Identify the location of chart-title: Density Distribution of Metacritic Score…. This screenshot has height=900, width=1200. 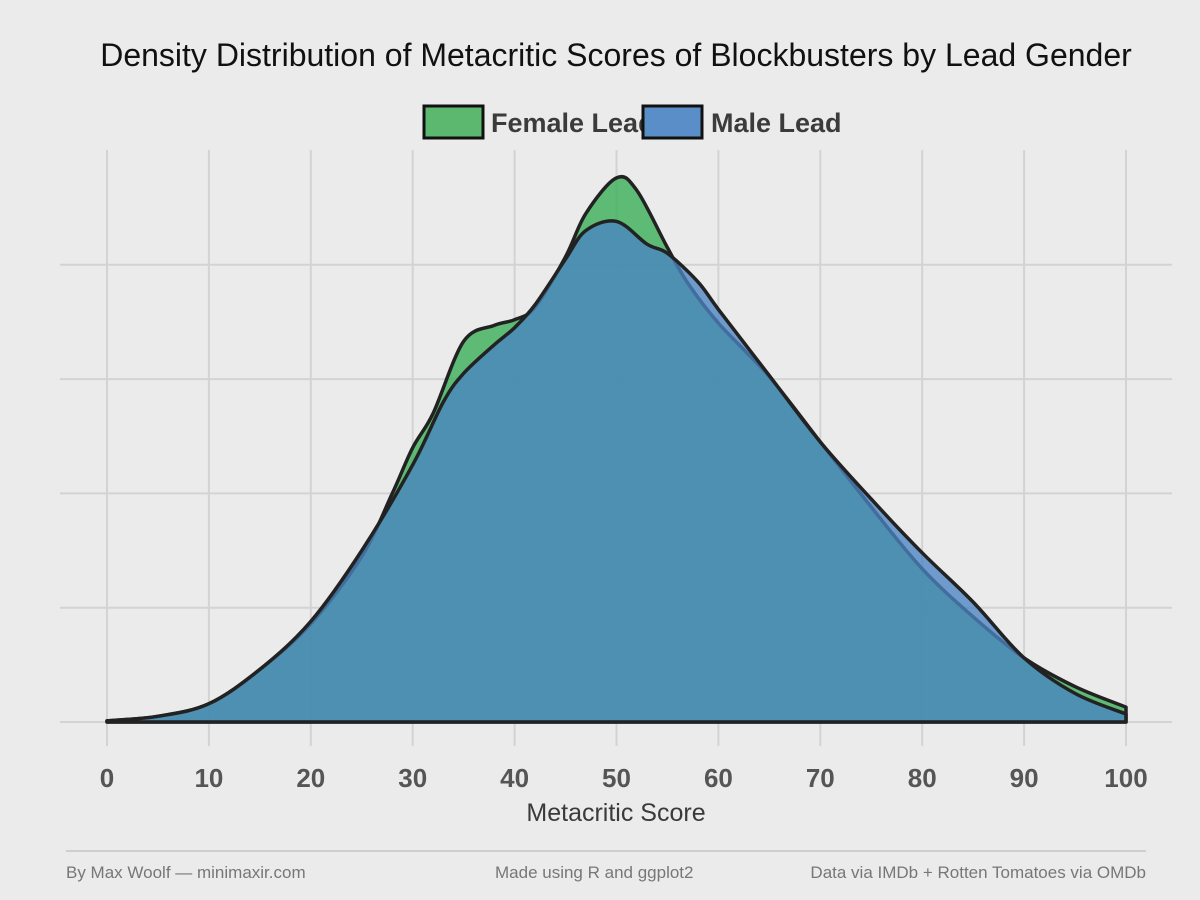
(616, 55).